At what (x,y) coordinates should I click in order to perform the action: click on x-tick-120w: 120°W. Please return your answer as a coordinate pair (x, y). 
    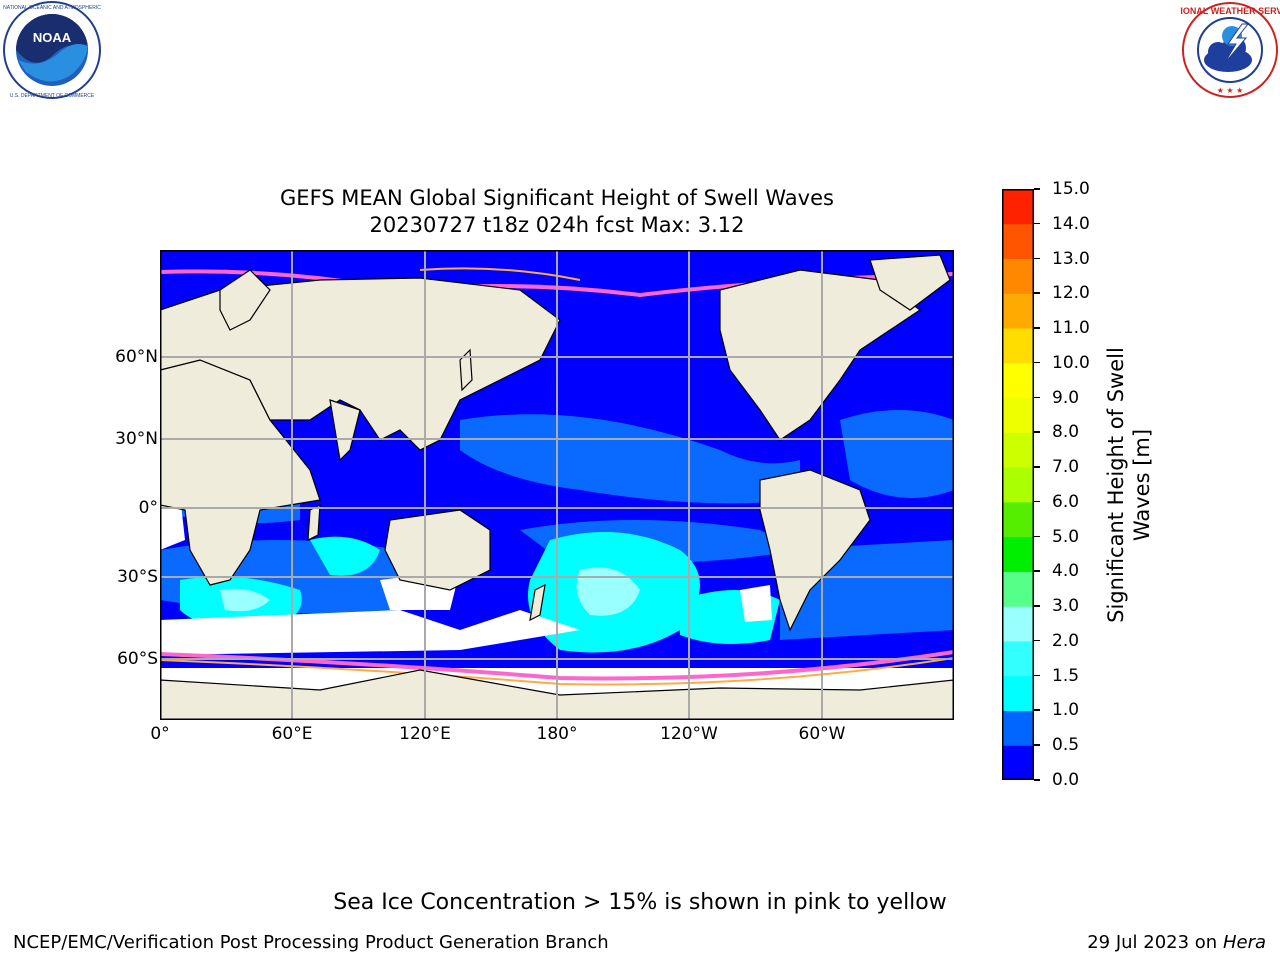
    Looking at the image, I should click on (689, 734).